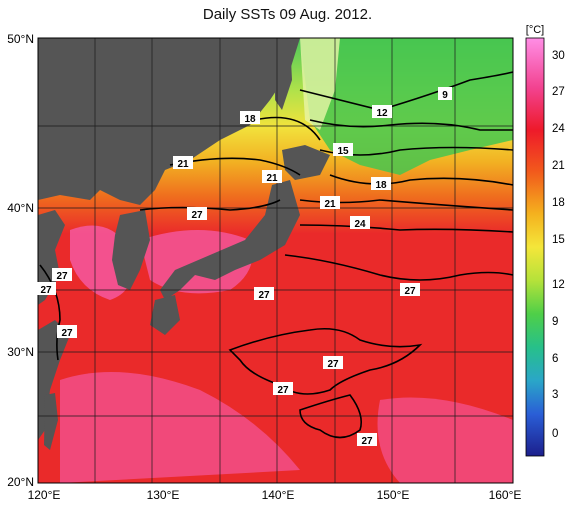 The image size is (575, 505). What do you see at coordinates (283, 75) in the screenshot?
I see `sakhalin-island` at bounding box center [283, 75].